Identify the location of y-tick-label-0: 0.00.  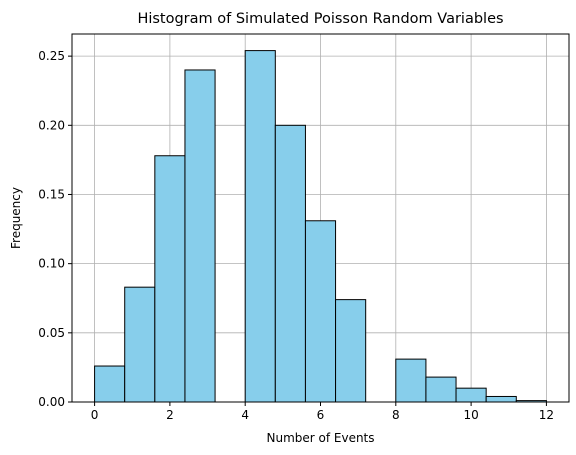
(51, 402).